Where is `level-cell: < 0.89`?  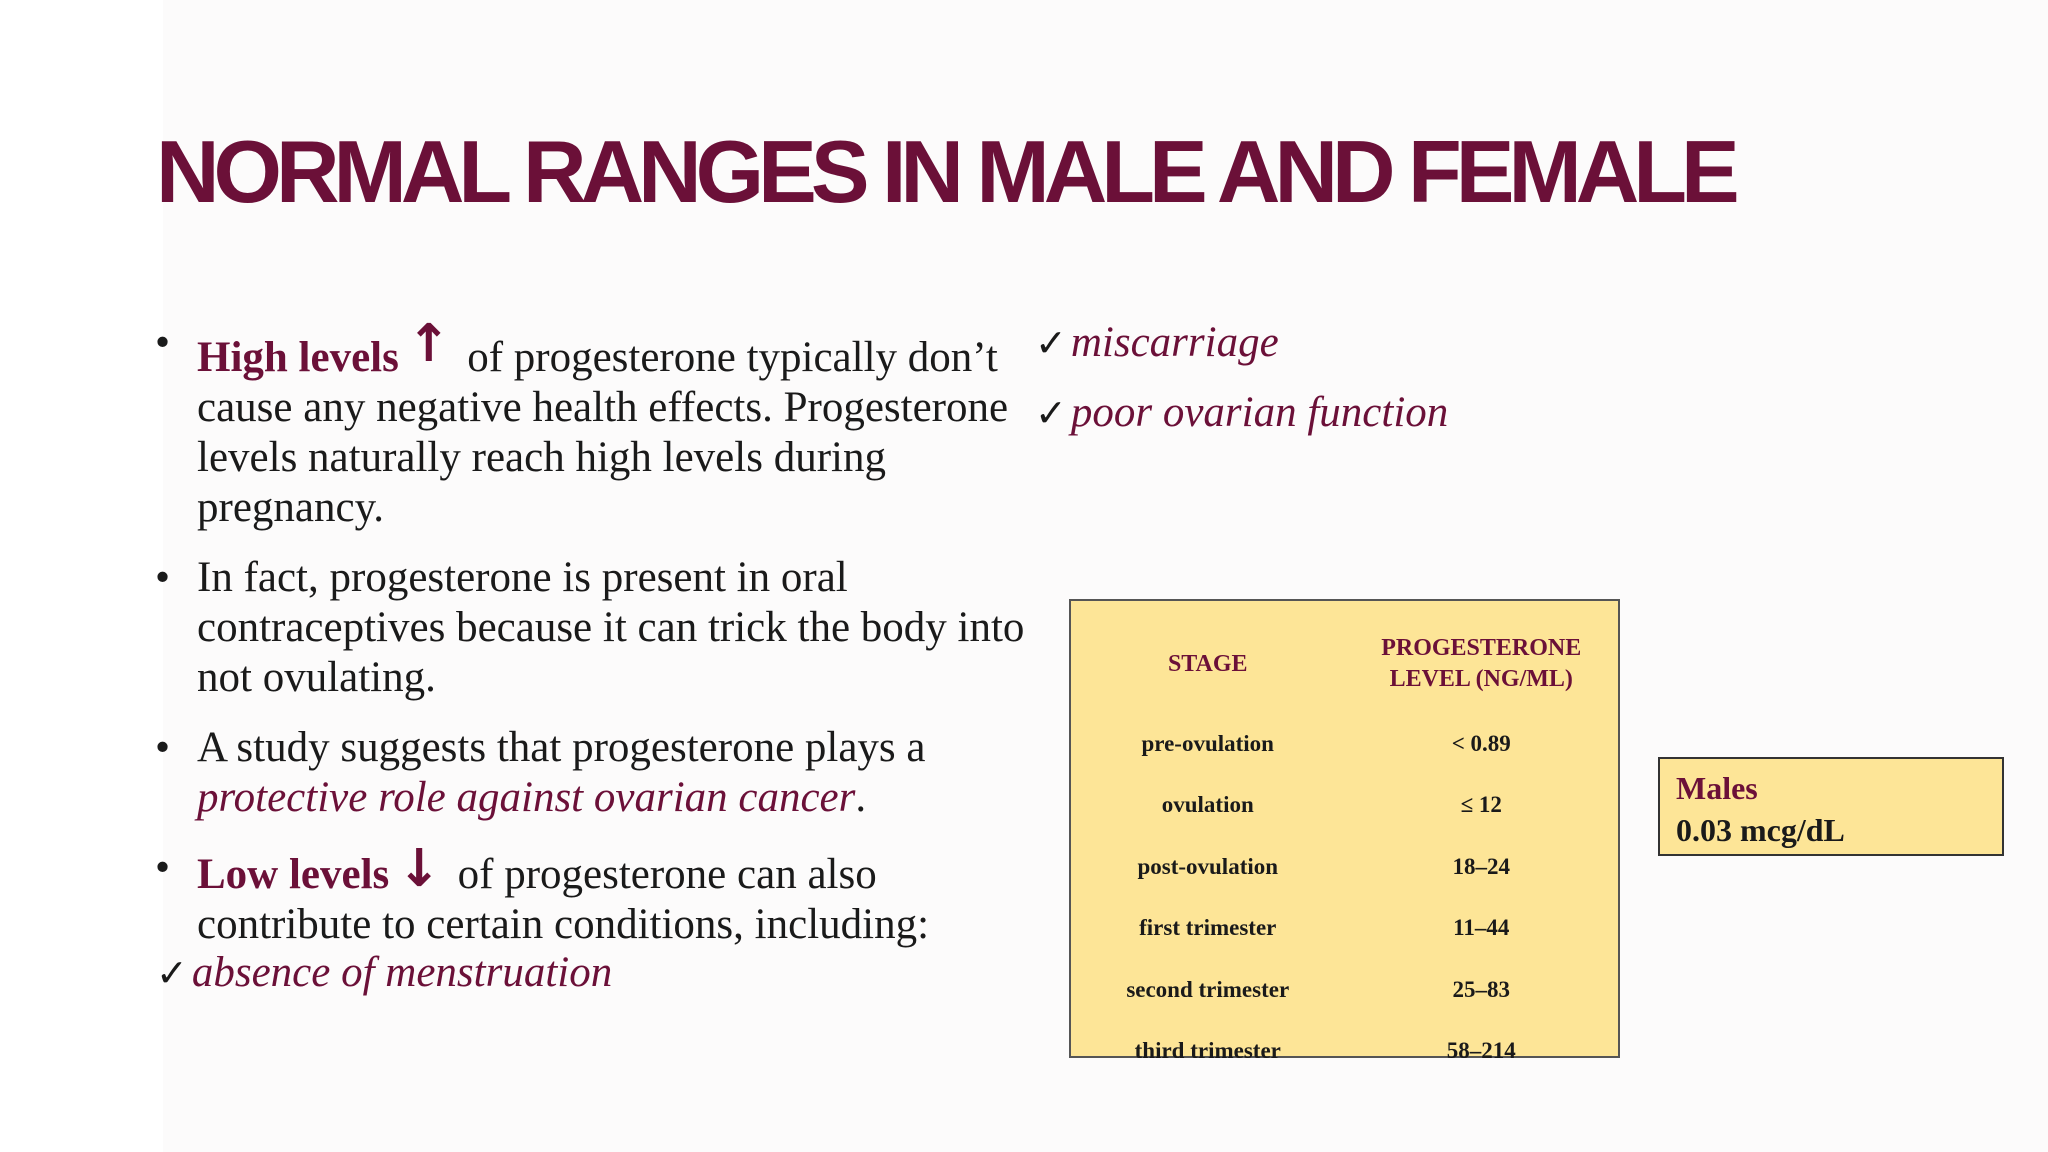 level-cell: < 0.89 is located at coordinates (1481, 743).